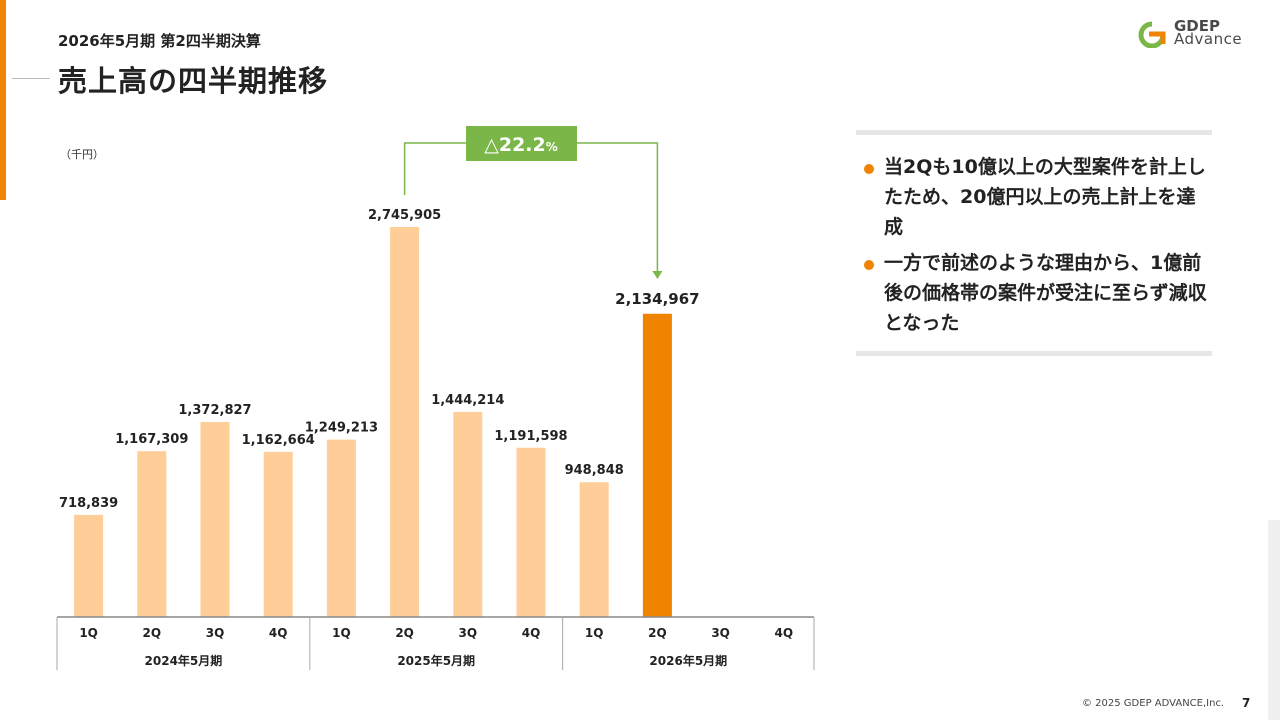 Image resolution: width=1280 pixels, height=720 pixels. I want to click on logo-text: GDEP Advance, so click(1208, 32).